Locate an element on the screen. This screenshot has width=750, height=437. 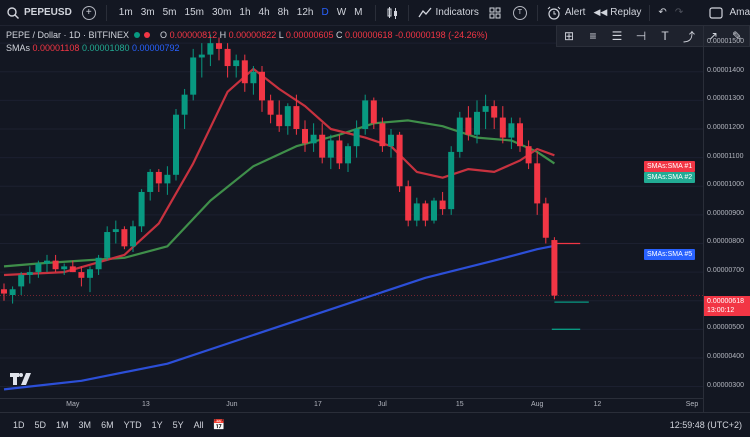
sma1-value: 0.00001108 is located at coordinates (56, 48).